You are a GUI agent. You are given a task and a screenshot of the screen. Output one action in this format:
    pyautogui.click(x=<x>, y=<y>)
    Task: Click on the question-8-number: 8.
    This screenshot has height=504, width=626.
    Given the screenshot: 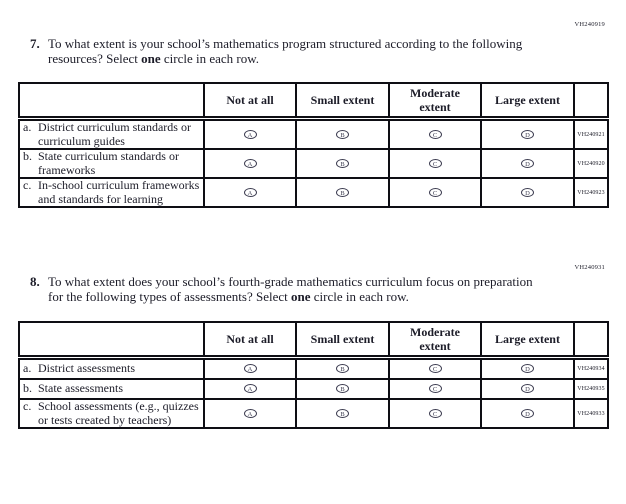 What is the action you would take?
    pyautogui.click(x=35, y=281)
    